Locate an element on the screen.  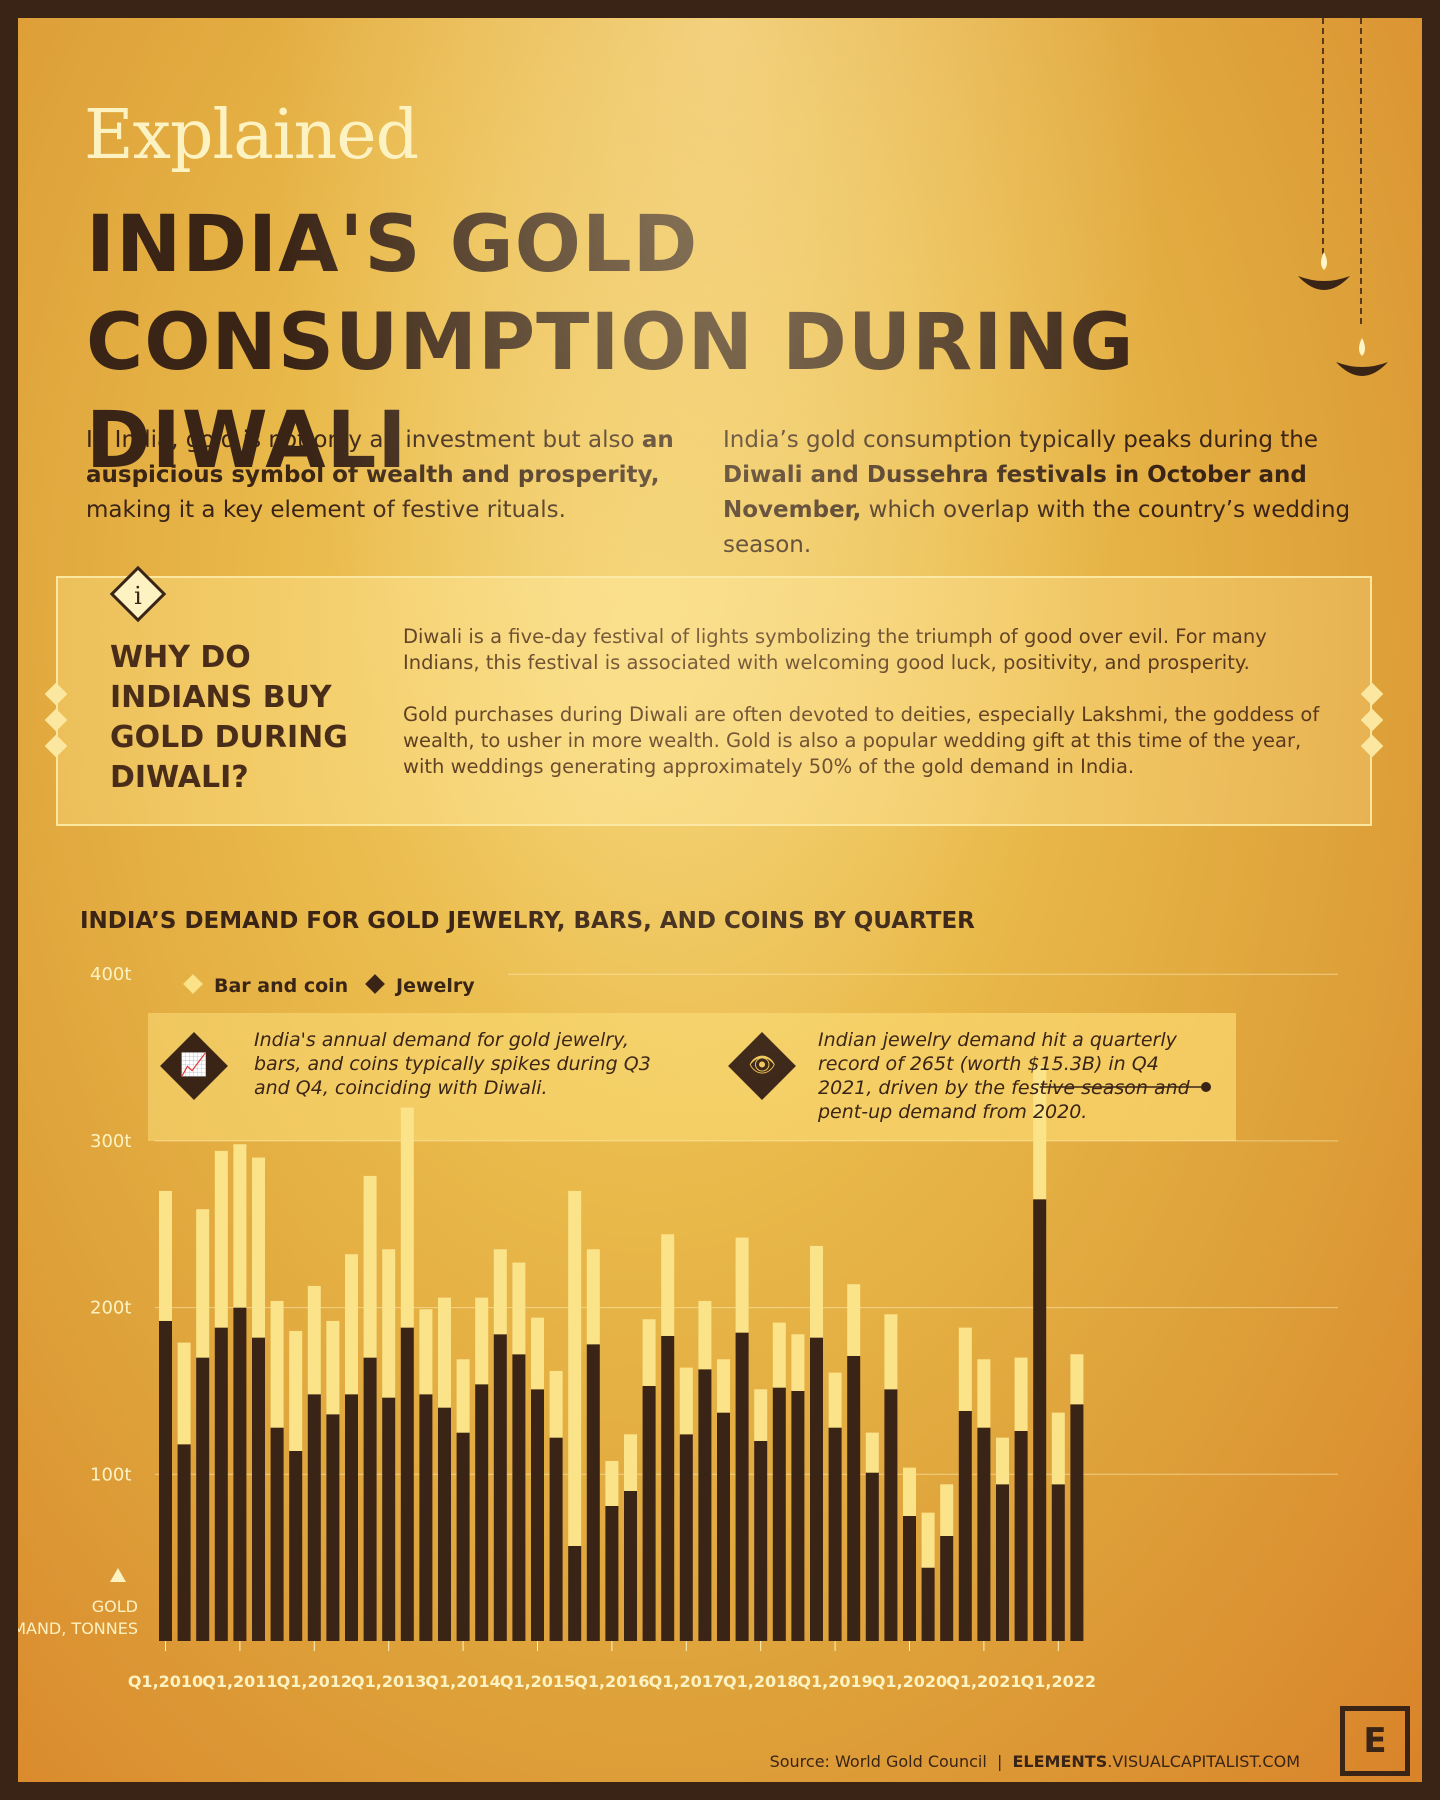
x-tick-label: Q1,2021 is located at coordinates (983, 1681).